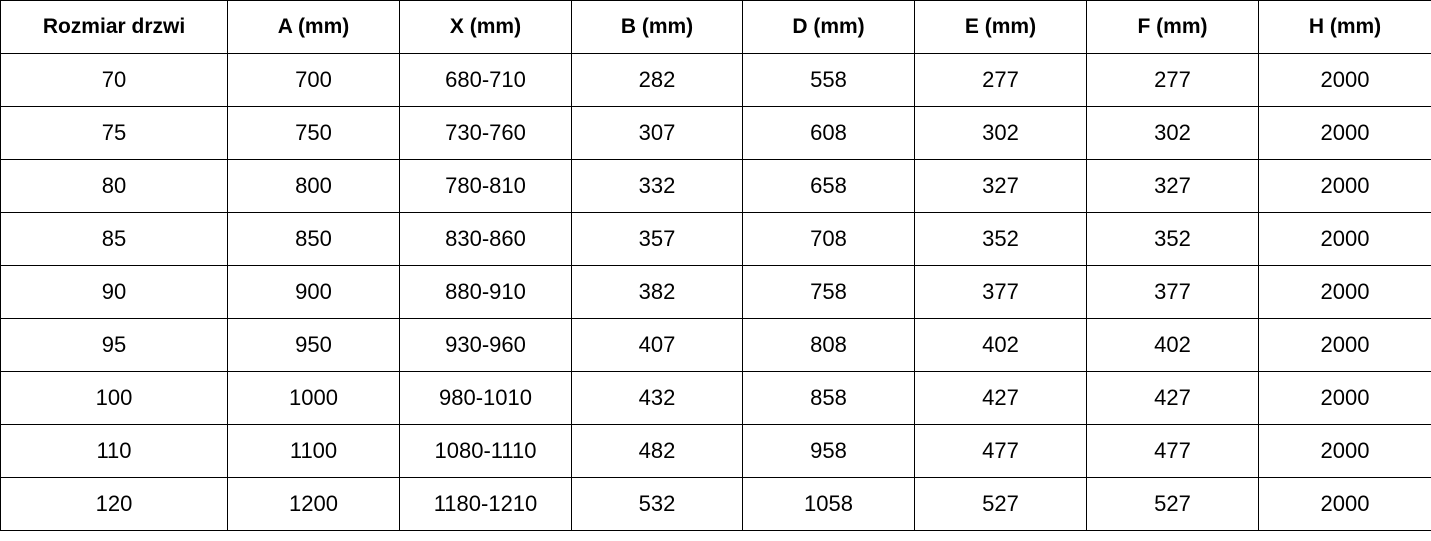 The width and height of the screenshot is (1431, 541). I want to click on column-header: X (mm), so click(485, 27).